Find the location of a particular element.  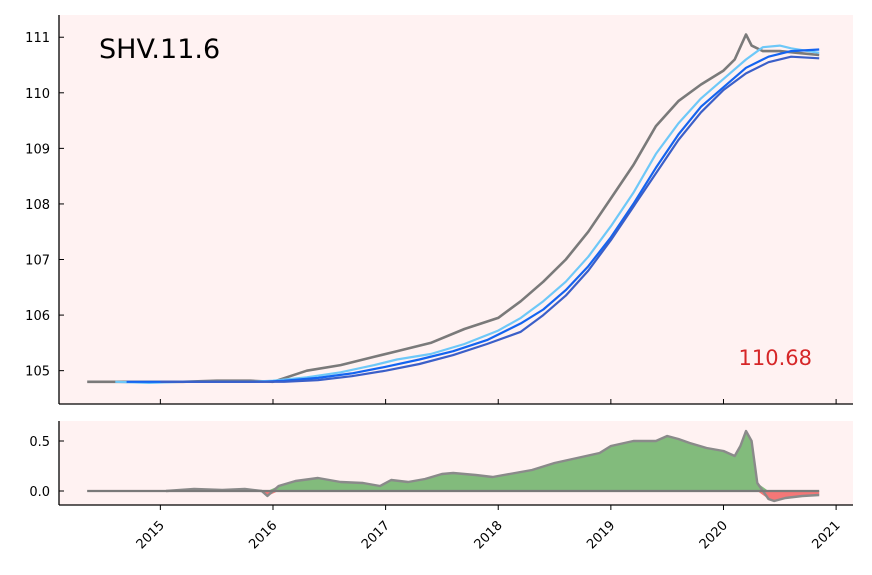

price-x-ticks is located at coordinates (498, 401).